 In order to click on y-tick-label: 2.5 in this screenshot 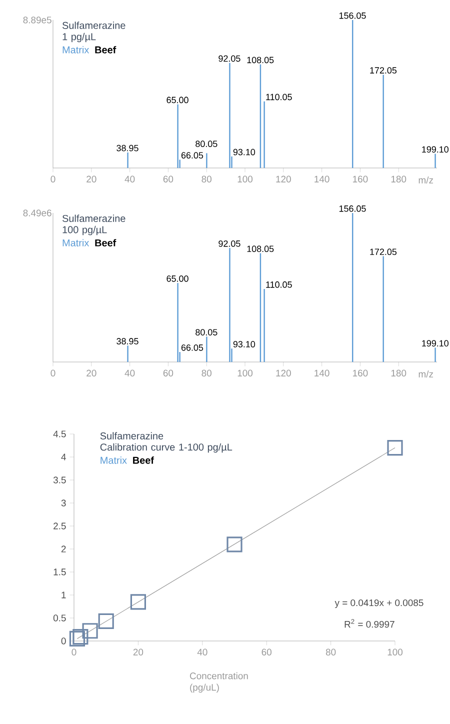, I will do `click(60, 526)`.